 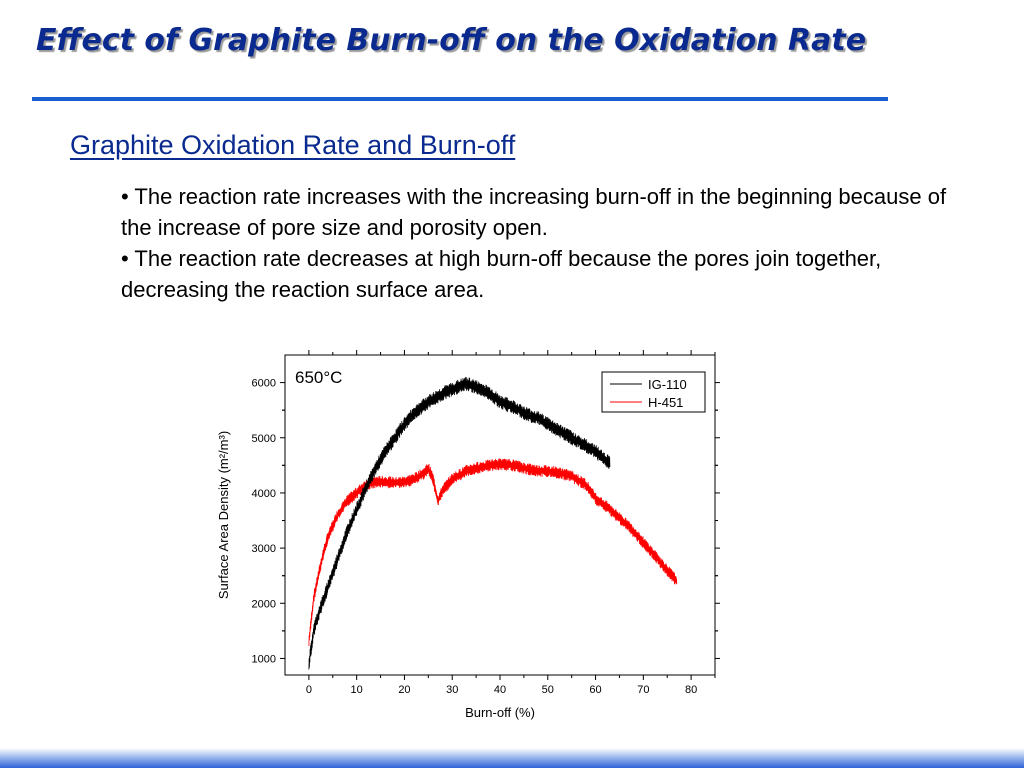 What do you see at coordinates (264, 384) in the screenshot?
I see `y-tick-label: 6000` at bounding box center [264, 384].